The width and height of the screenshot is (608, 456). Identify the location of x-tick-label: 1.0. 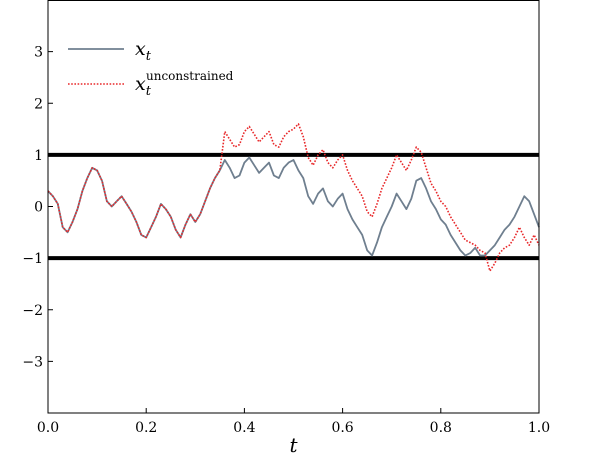
(539, 428).